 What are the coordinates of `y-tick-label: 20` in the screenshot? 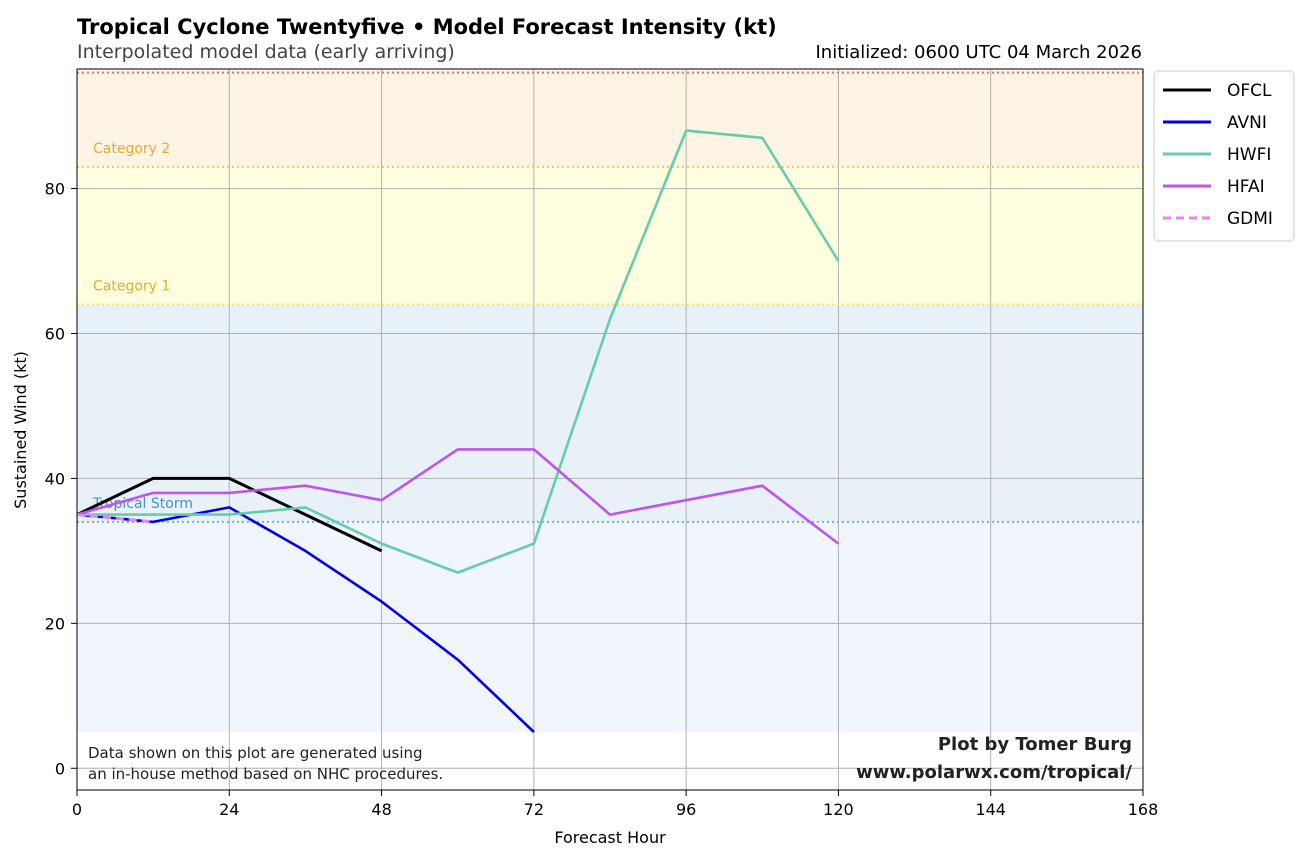 It's located at (55, 623).